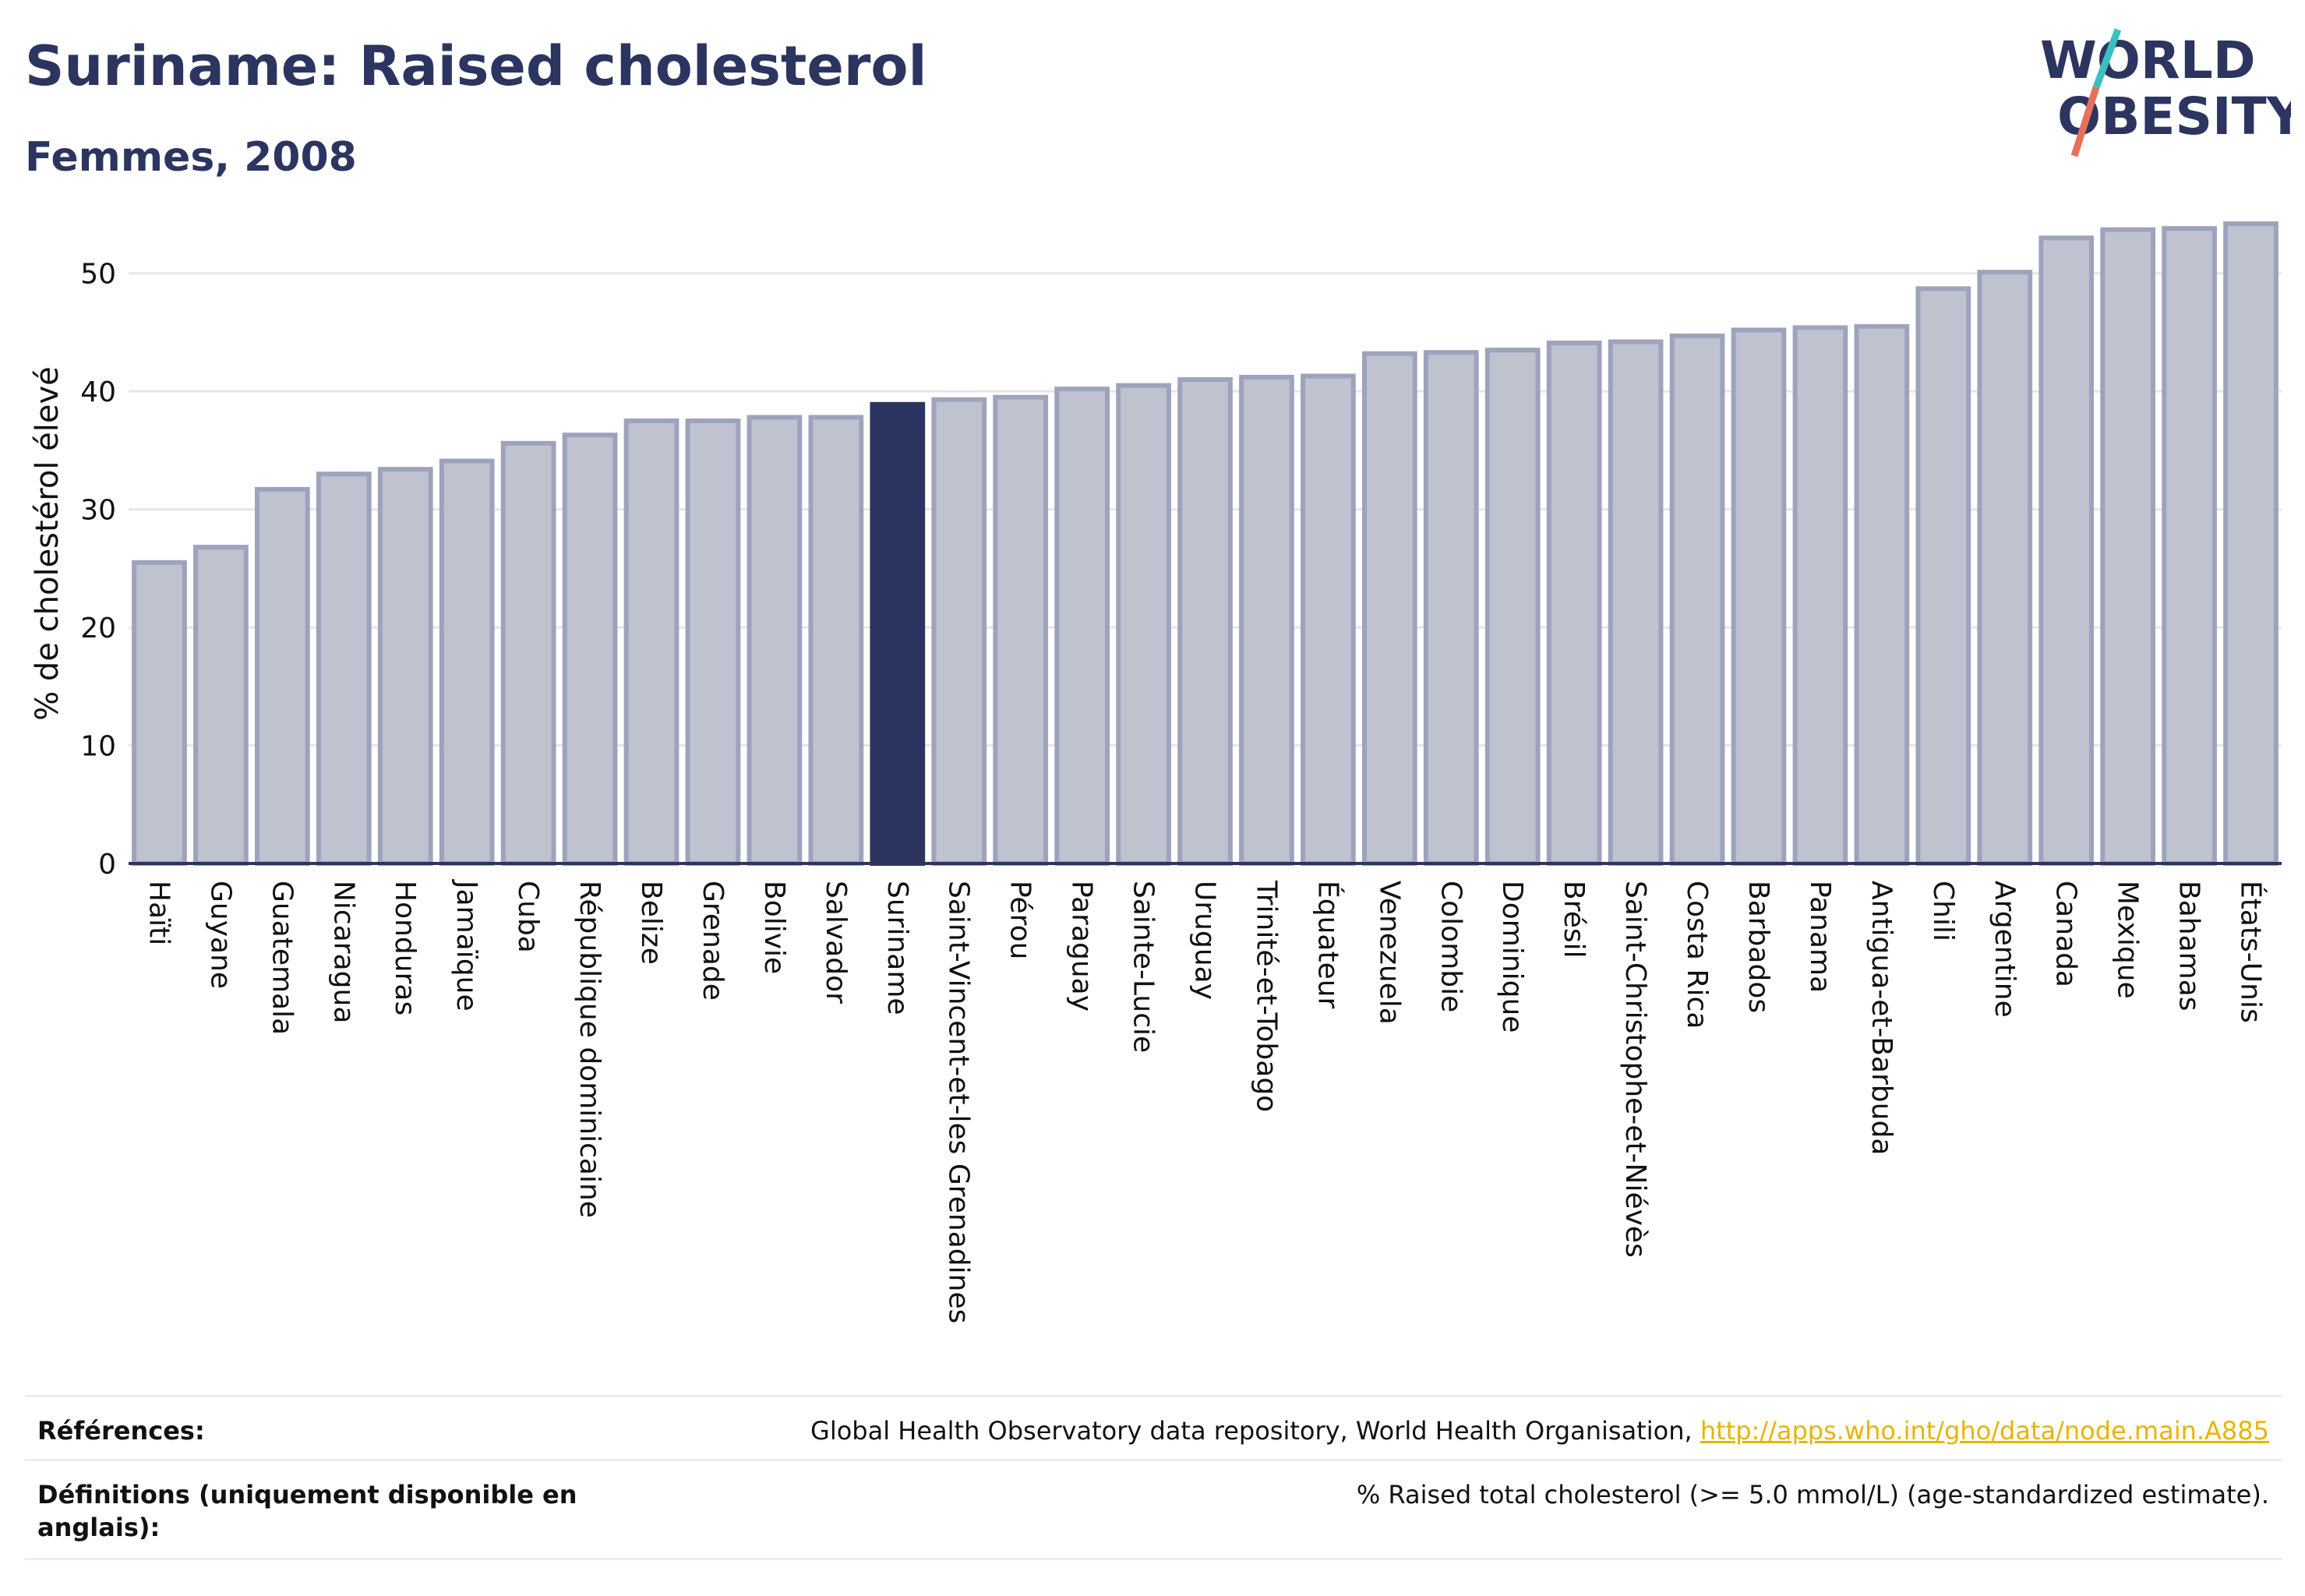  I want to click on x-tick-label: Colombie, so click(1451, 946).